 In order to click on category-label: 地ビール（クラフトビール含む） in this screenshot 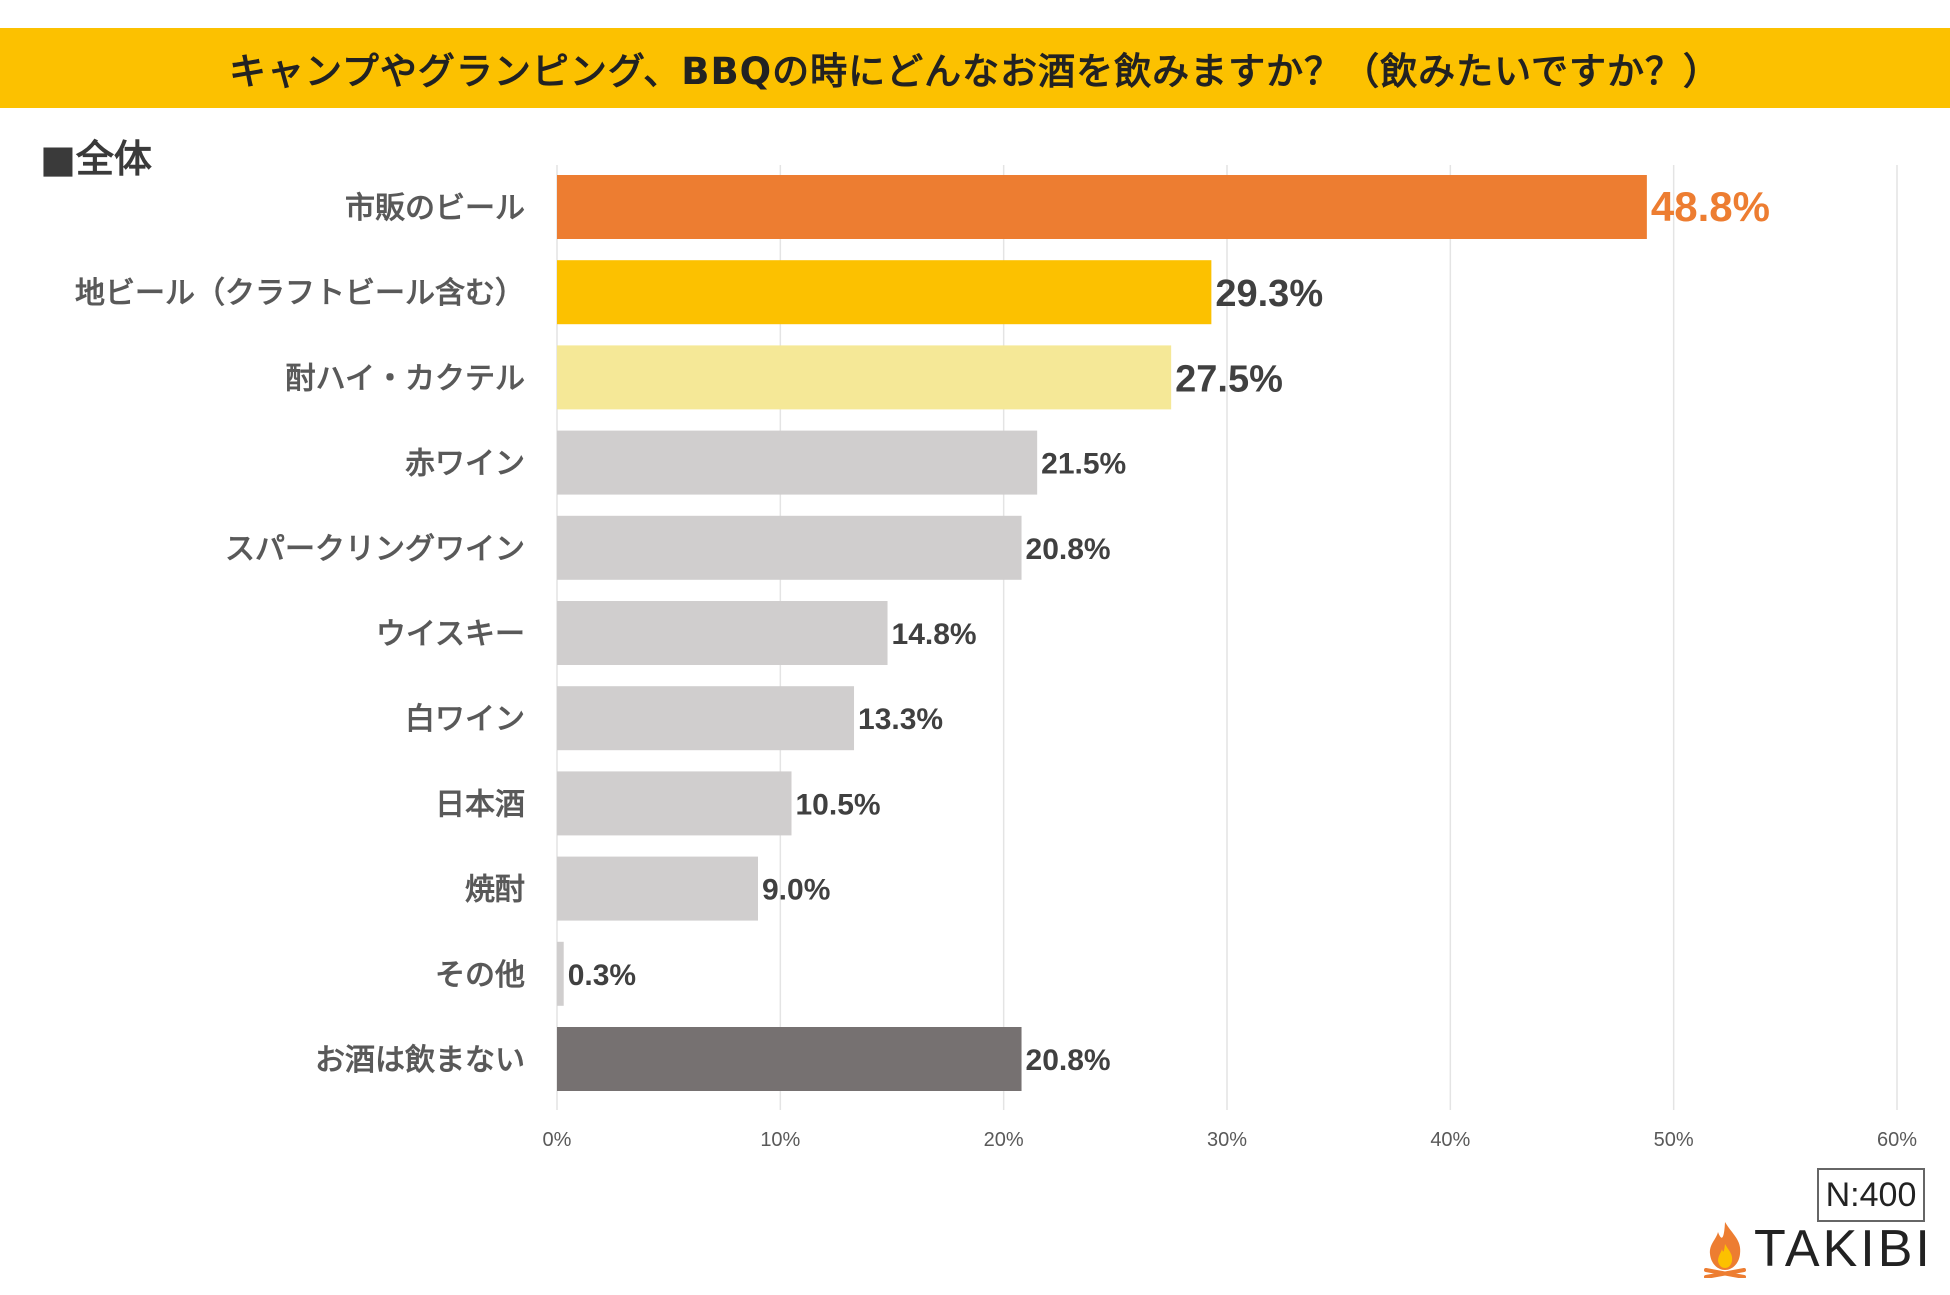, I will do `click(300, 293)`.